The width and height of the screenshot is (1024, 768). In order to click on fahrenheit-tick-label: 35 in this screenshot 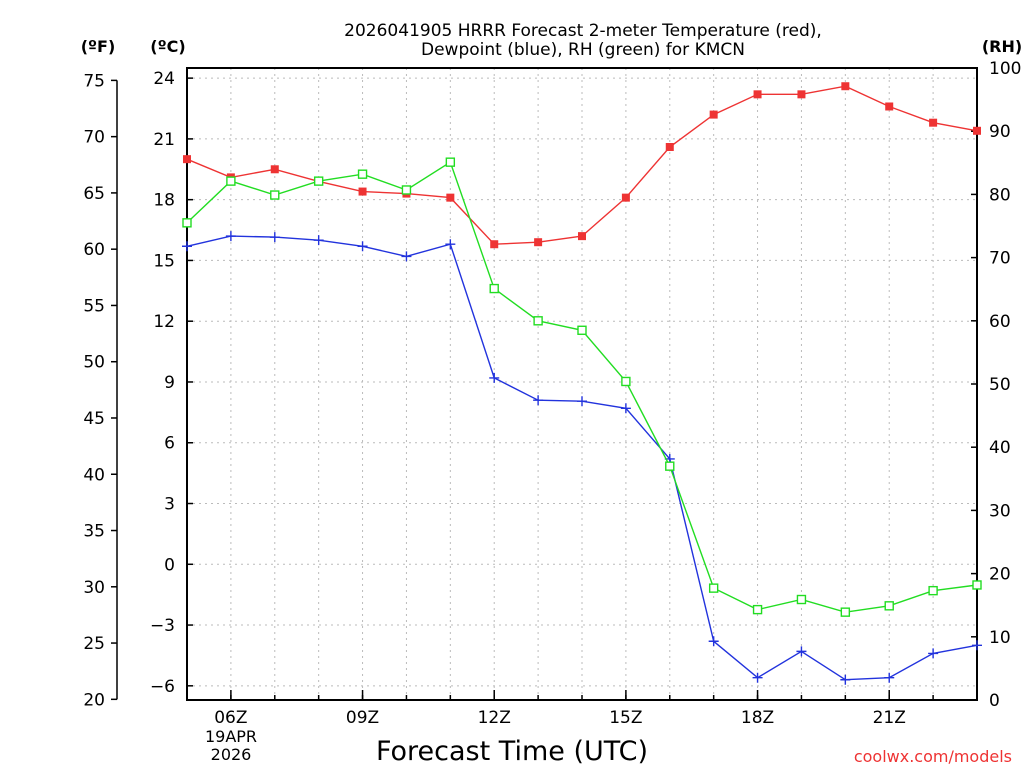, I will do `click(94, 532)`.